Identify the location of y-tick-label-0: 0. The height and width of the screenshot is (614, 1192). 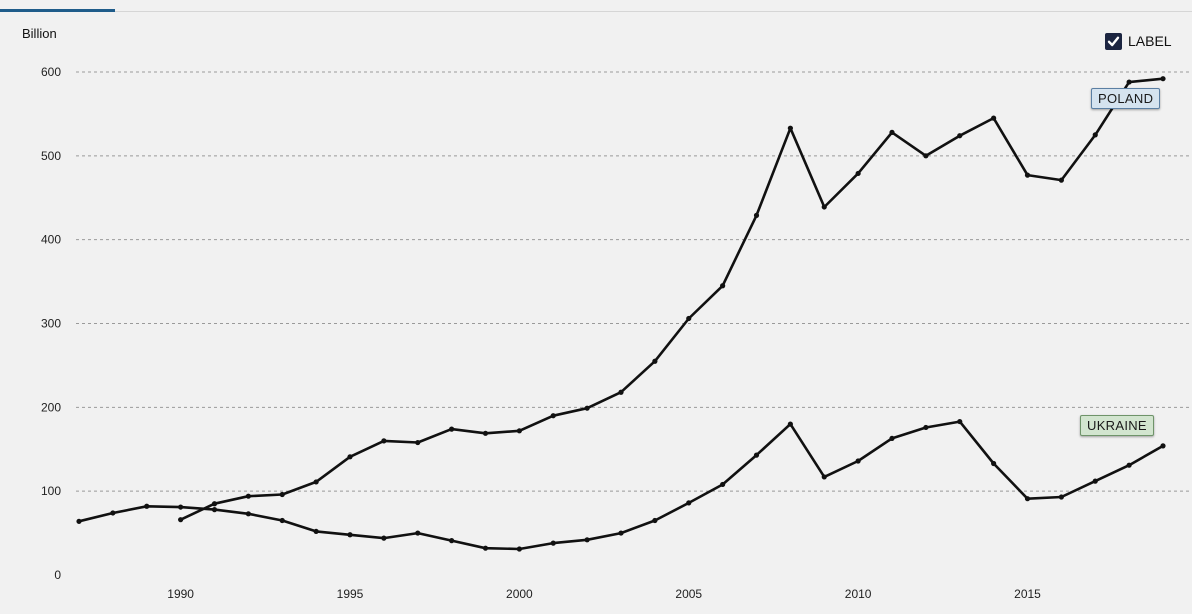
(57, 575).